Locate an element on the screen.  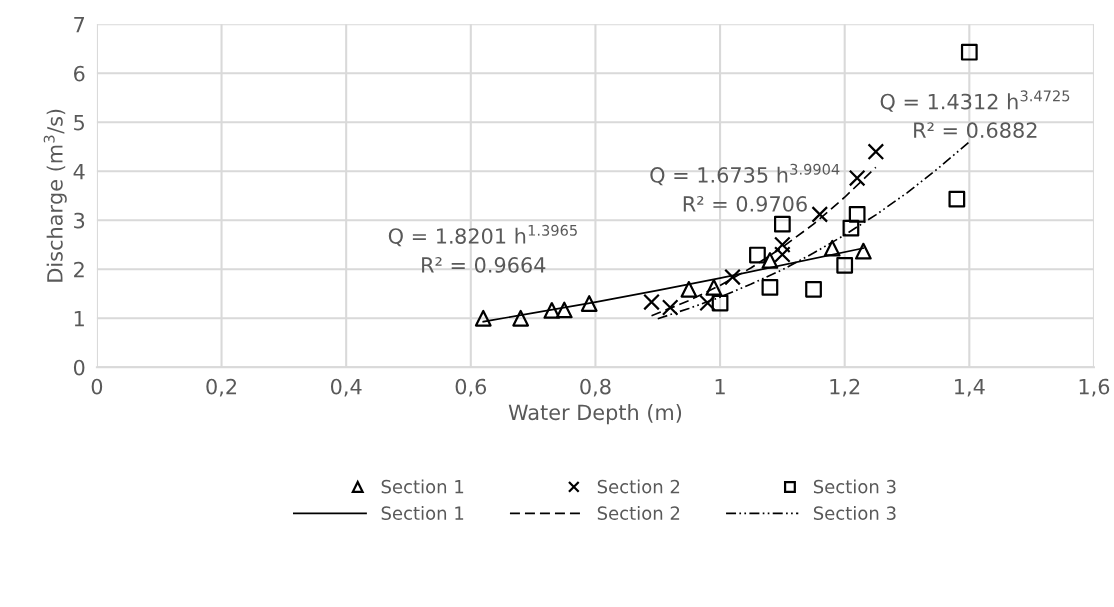
y-tick-label: 1 is located at coordinates (79, 318).